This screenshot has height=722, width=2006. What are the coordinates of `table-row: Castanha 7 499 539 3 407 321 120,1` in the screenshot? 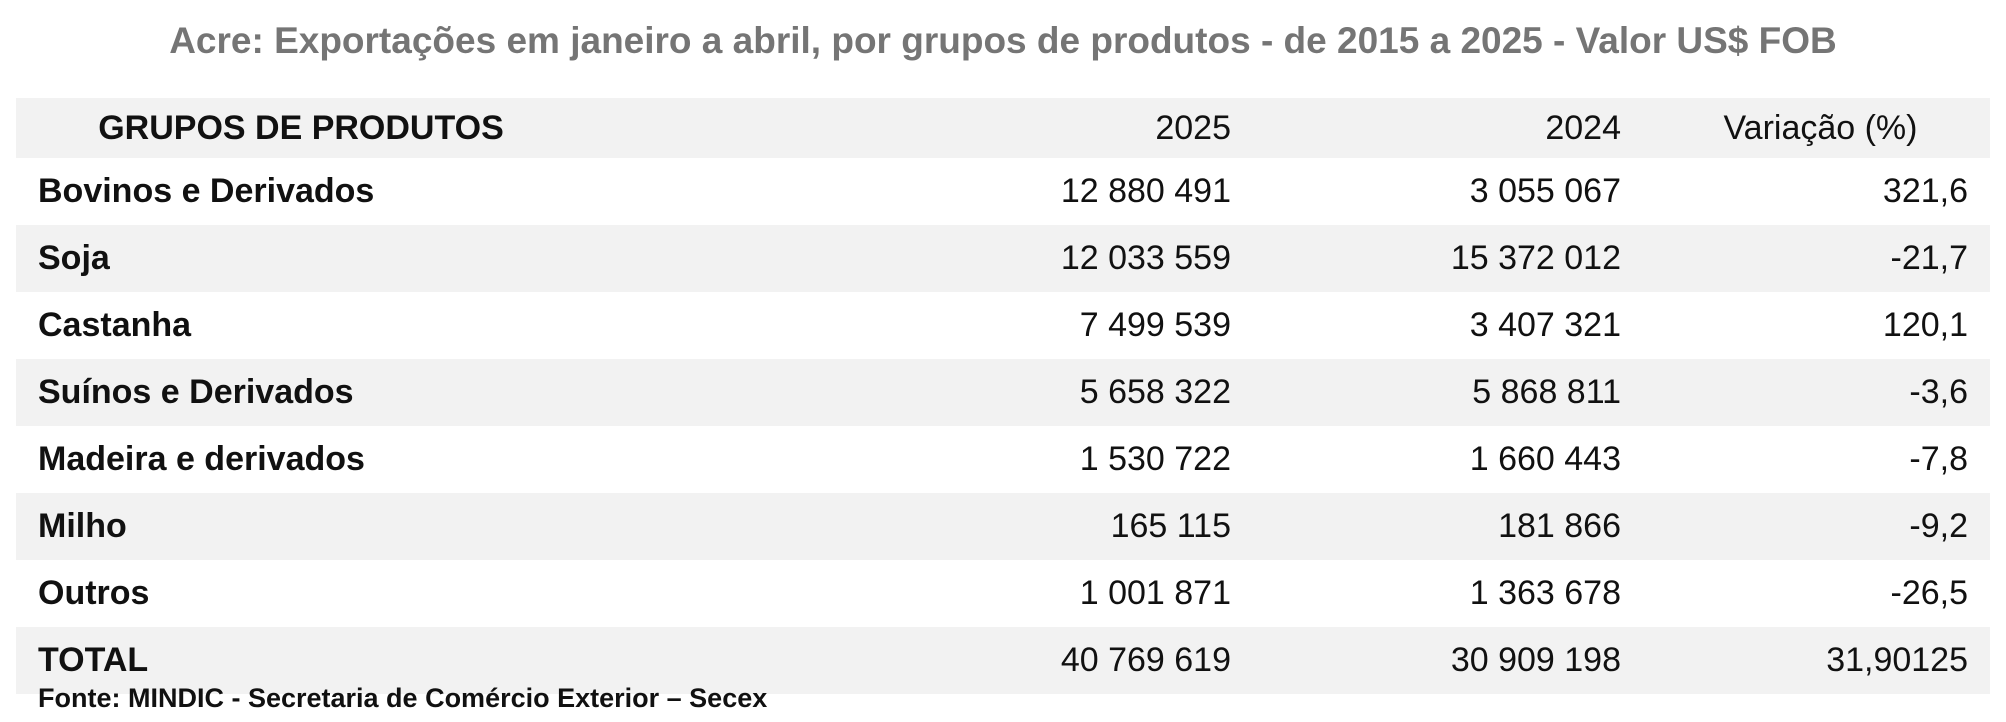 It's located at (1003, 325).